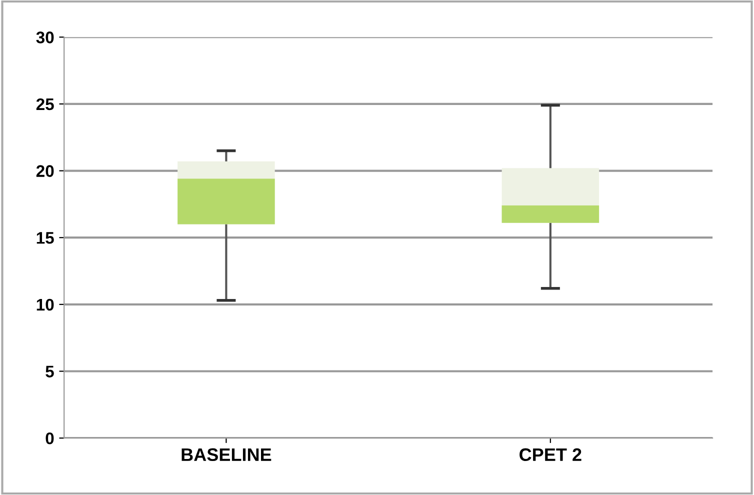  Describe the element at coordinates (45, 171) in the screenshot. I see `y-tick-label: 20` at that location.